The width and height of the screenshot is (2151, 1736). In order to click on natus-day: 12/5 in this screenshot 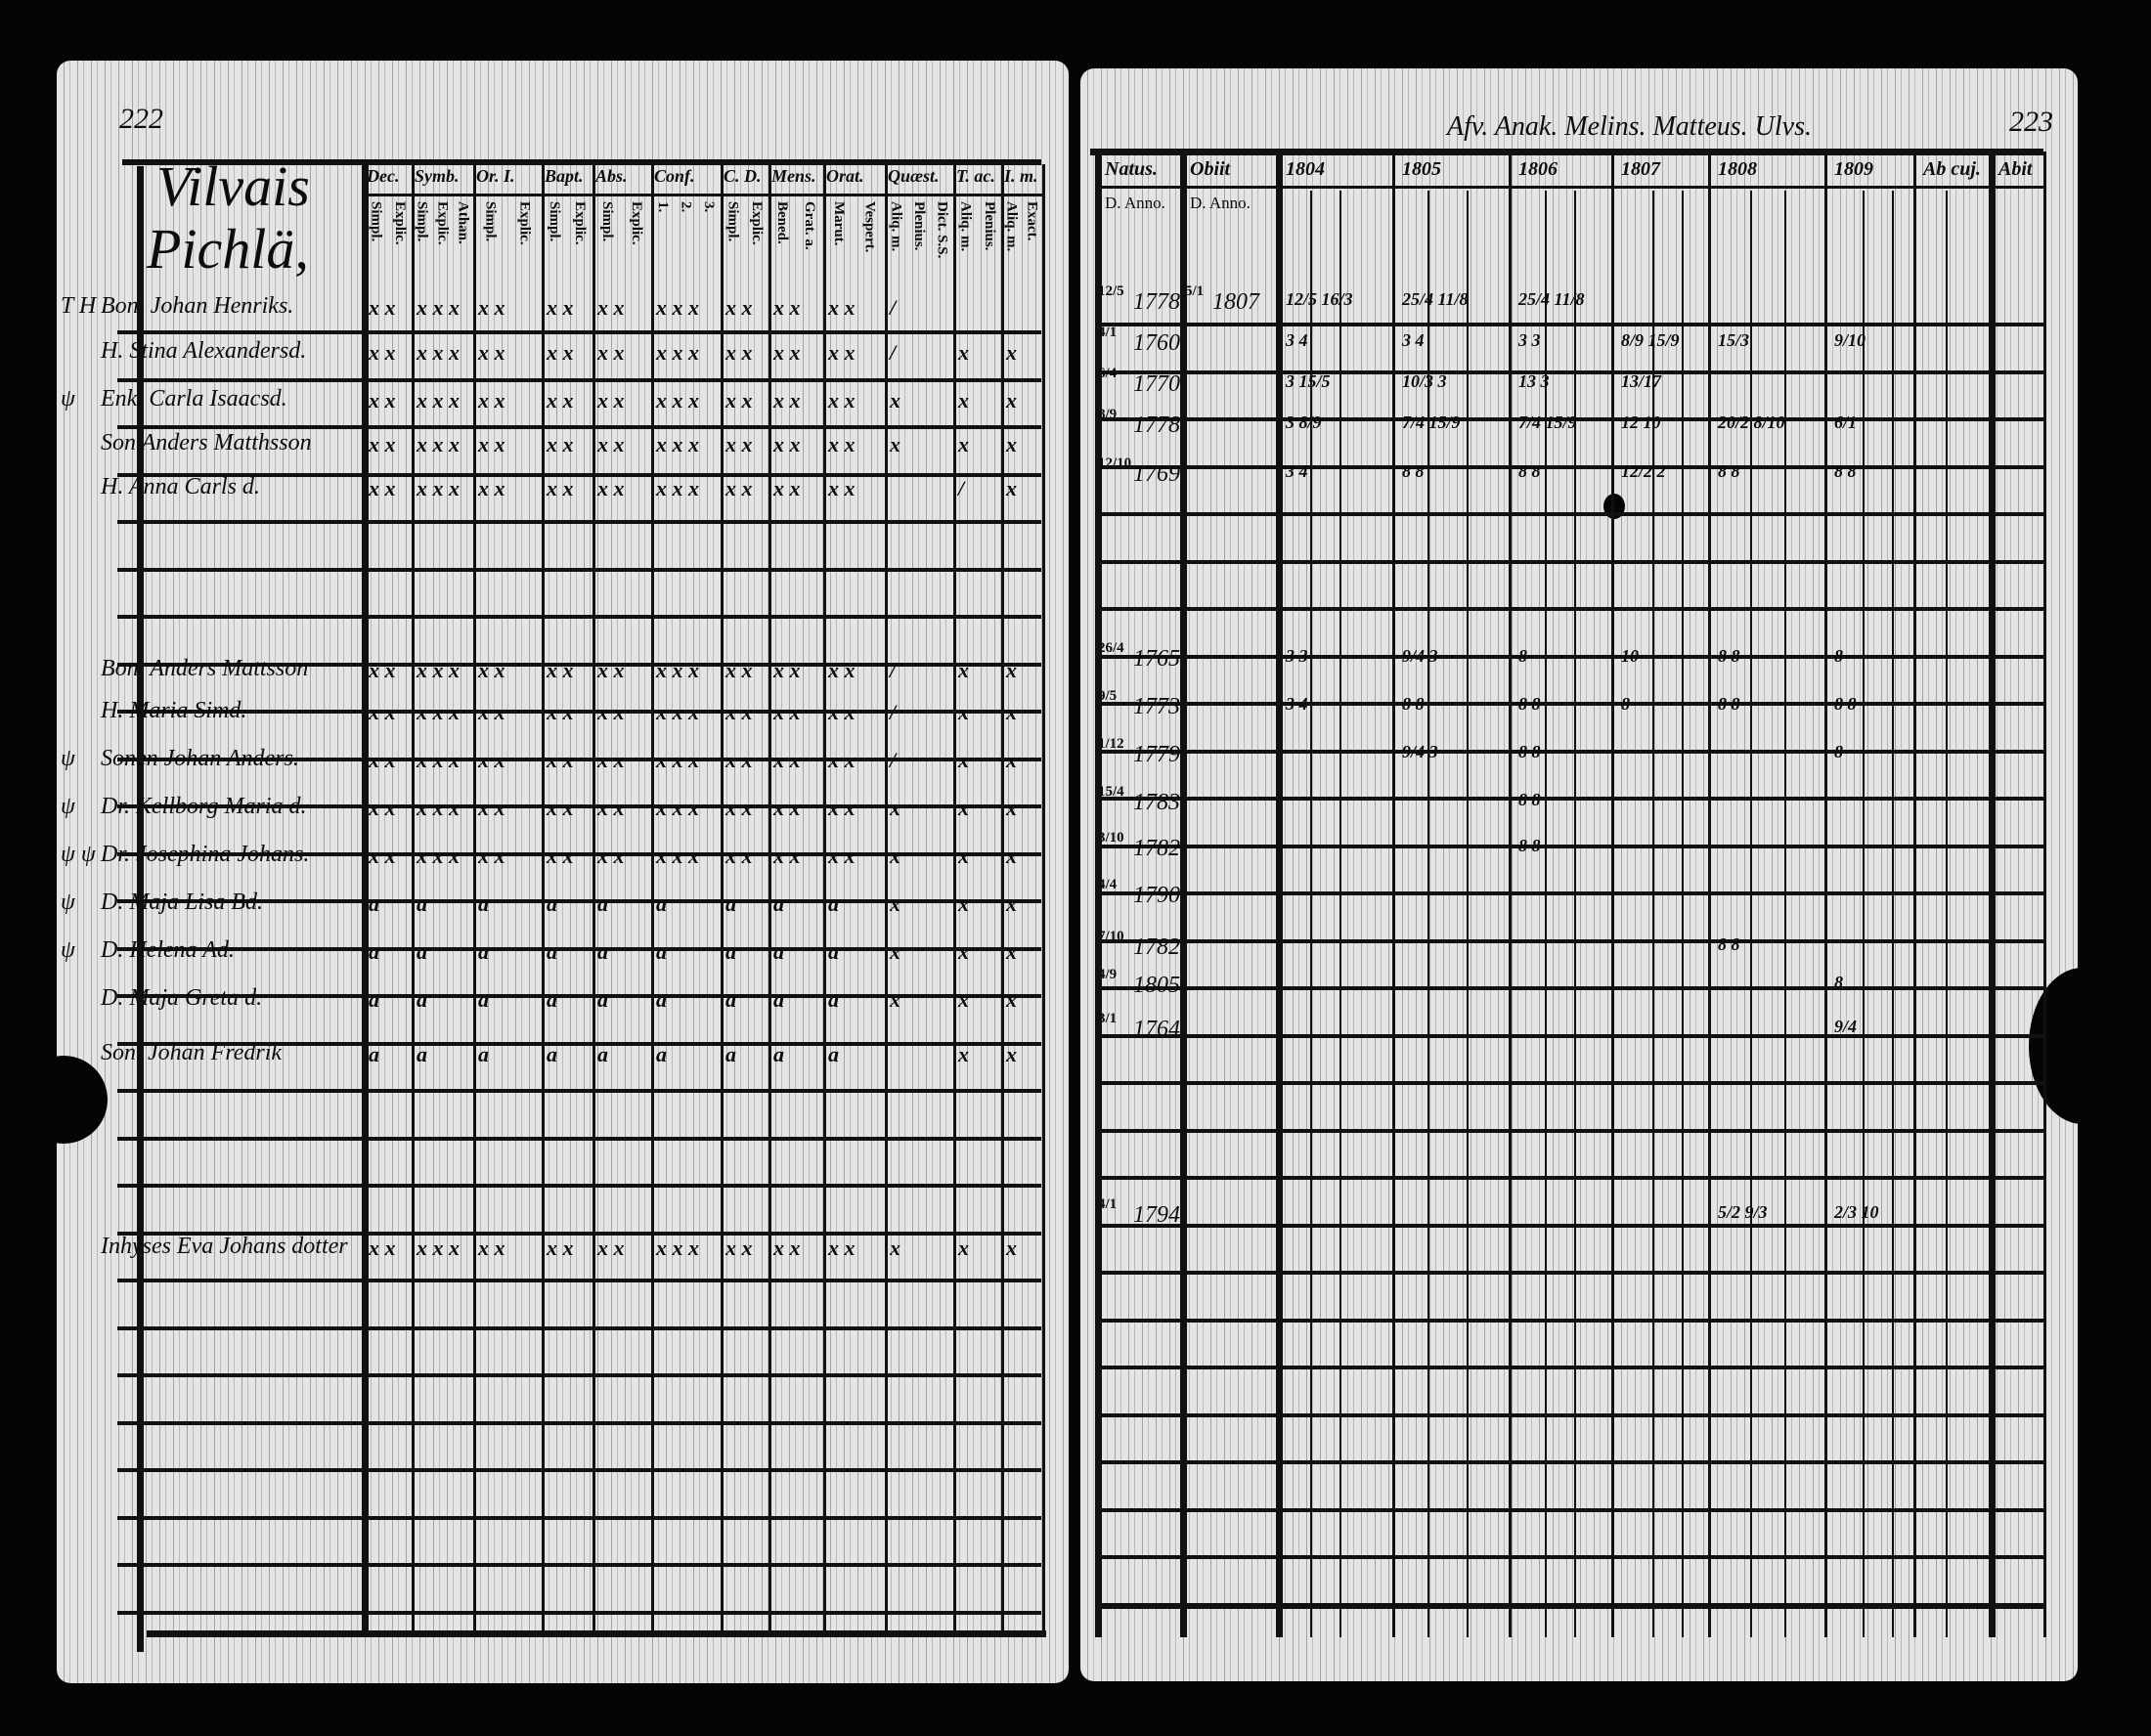, I will do `click(1111, 291)`.